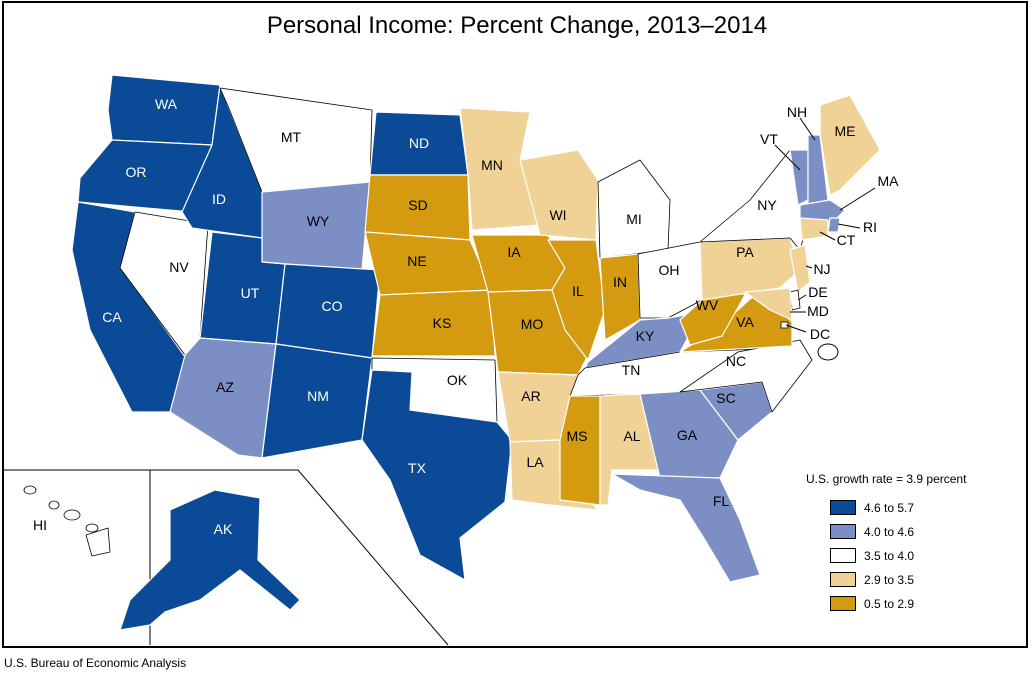 The width and height of the screenshot is (1034, 677). Describe the element at coordinates (687, 435) in the screenshot. I see `state-label-ga: GA` at that location.